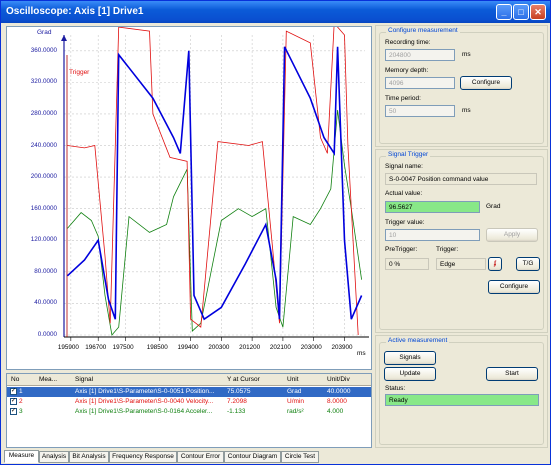 Image resolution: width=551 pixels, height=465 pixels. What do you see at coordinates (538, 12) in the screenshot?
I see `close-button: ✕` at bounding box center [538, 12].